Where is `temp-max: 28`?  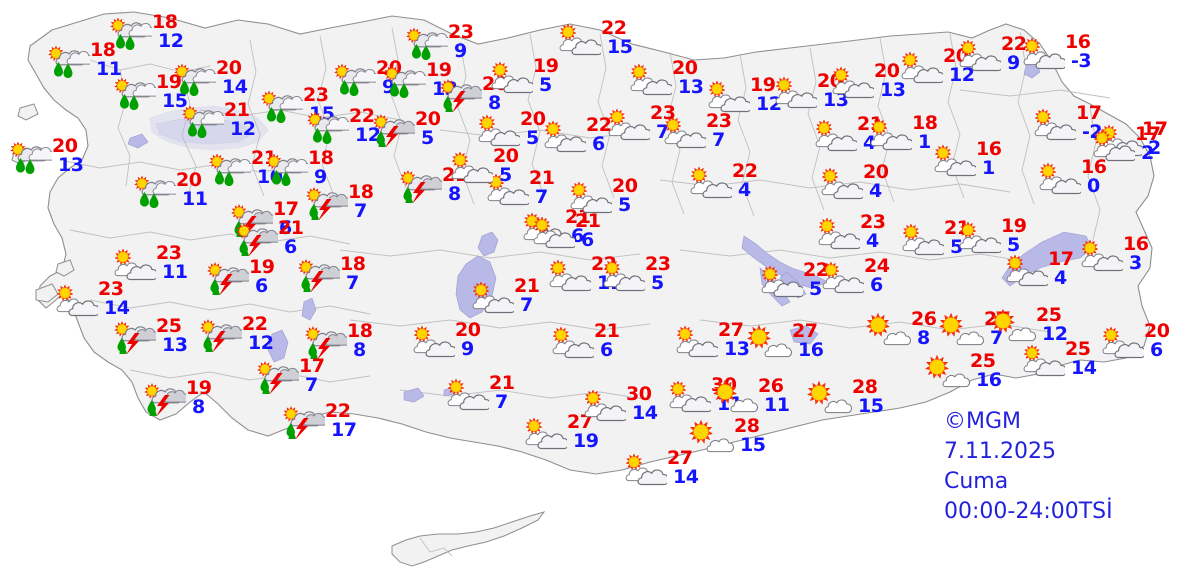 temp-max: 28 is located at coordinates (865, 387).